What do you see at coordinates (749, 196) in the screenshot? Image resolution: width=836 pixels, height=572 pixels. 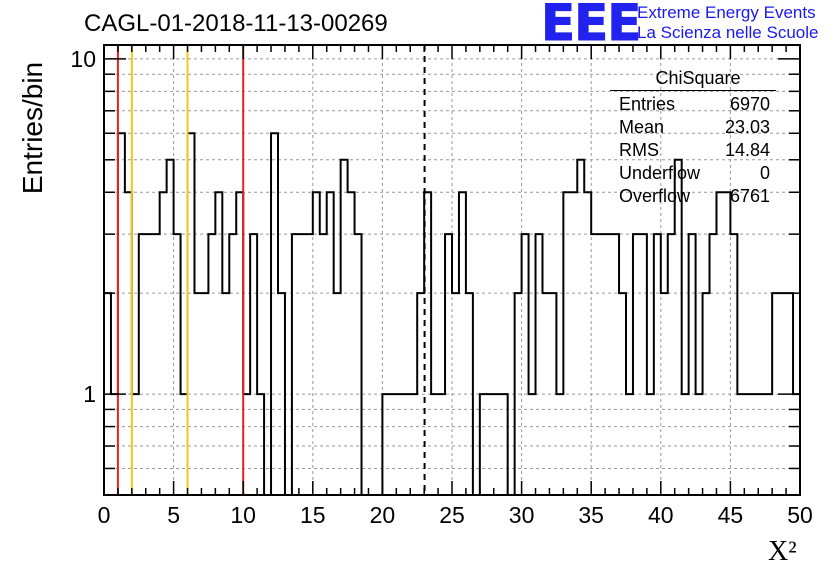 I see `stats-value: 6761` at bounding box center [749, 196].